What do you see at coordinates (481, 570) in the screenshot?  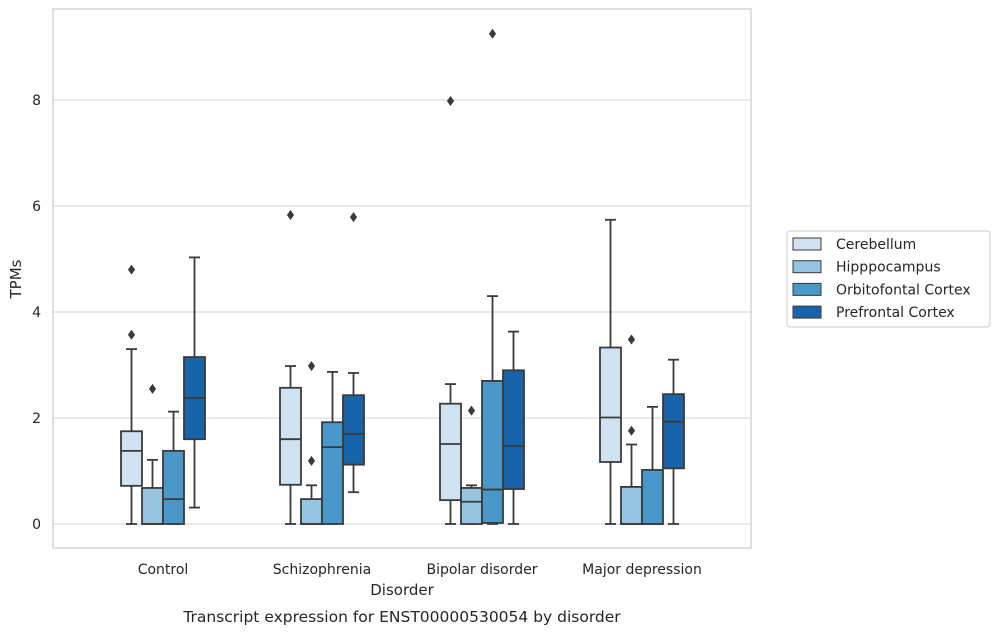 I see `x-tick-label: Bipolar disorder` at bounding box center [481, 570].